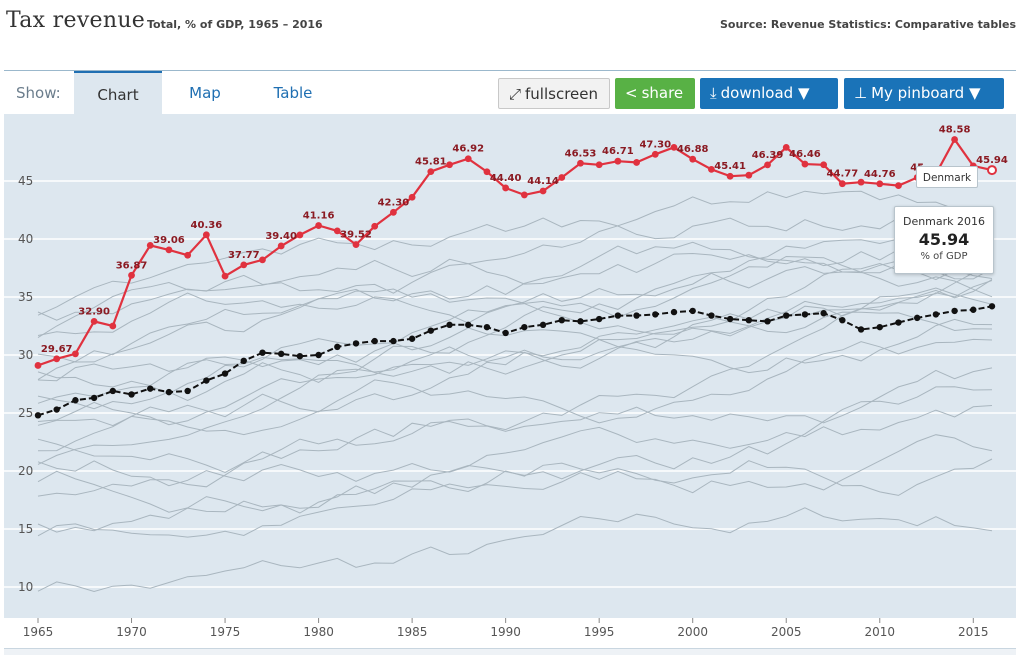  What do you see at coordinates (118, 93) in the screenshot?
I see `tab-chart: Chart` at bounding box center [118, 93].